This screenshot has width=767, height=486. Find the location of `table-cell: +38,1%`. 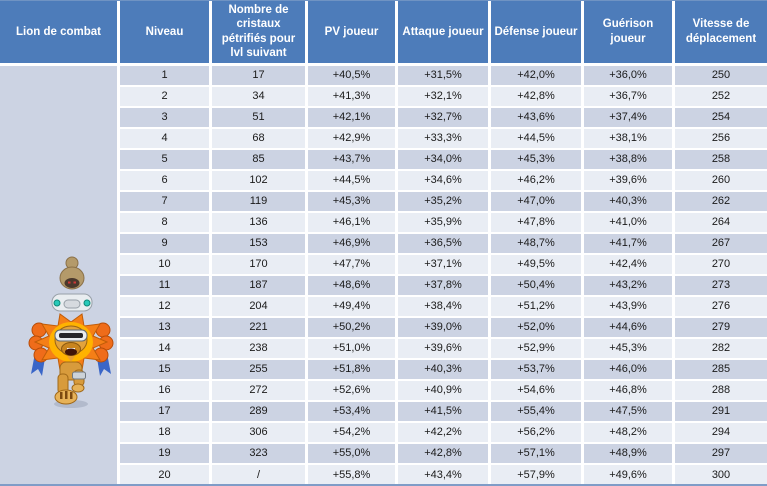

table-cell: +38,1% is located at coordinates (629, 139).